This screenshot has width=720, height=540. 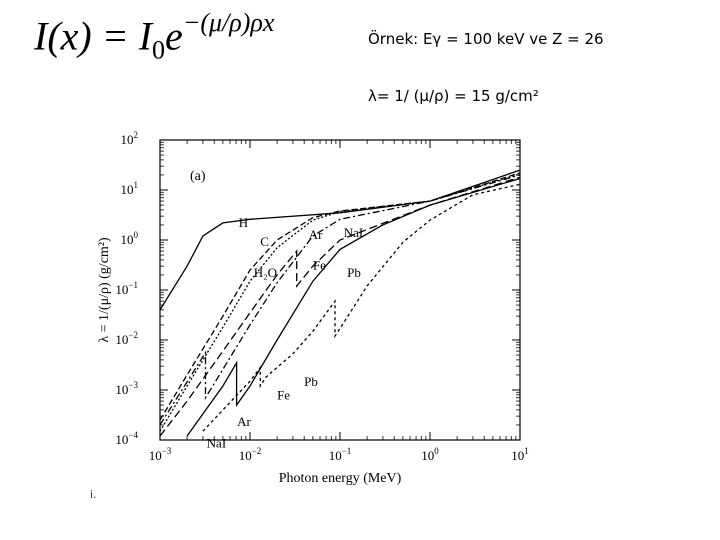 I want to click on attenuation-formula: I(x) = I0e−(μ/ρ)ρx, so click(x=154, y=37).